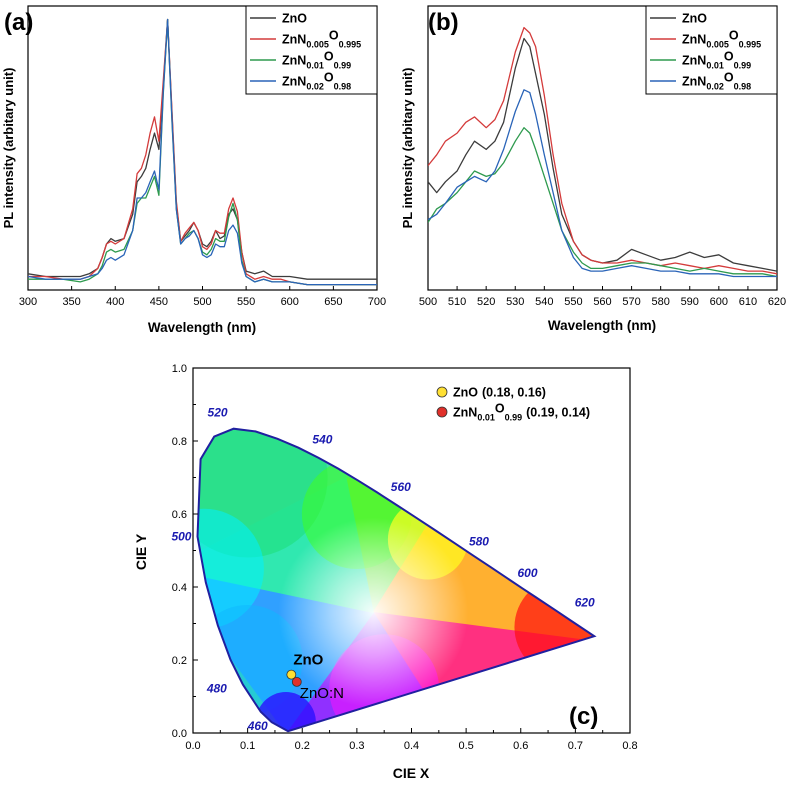 Image resolution: width=789 pixels, height=786 pixels. What do you see at coordinates (315, 677) in the screenshot?
I see `cie-points: ZnO ZnO:N` at bounding box center [315, 677].